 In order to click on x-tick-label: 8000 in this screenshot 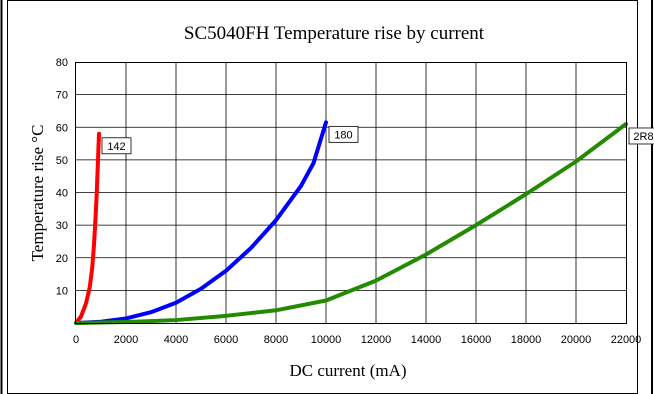, I will do `click(276, 340)`.